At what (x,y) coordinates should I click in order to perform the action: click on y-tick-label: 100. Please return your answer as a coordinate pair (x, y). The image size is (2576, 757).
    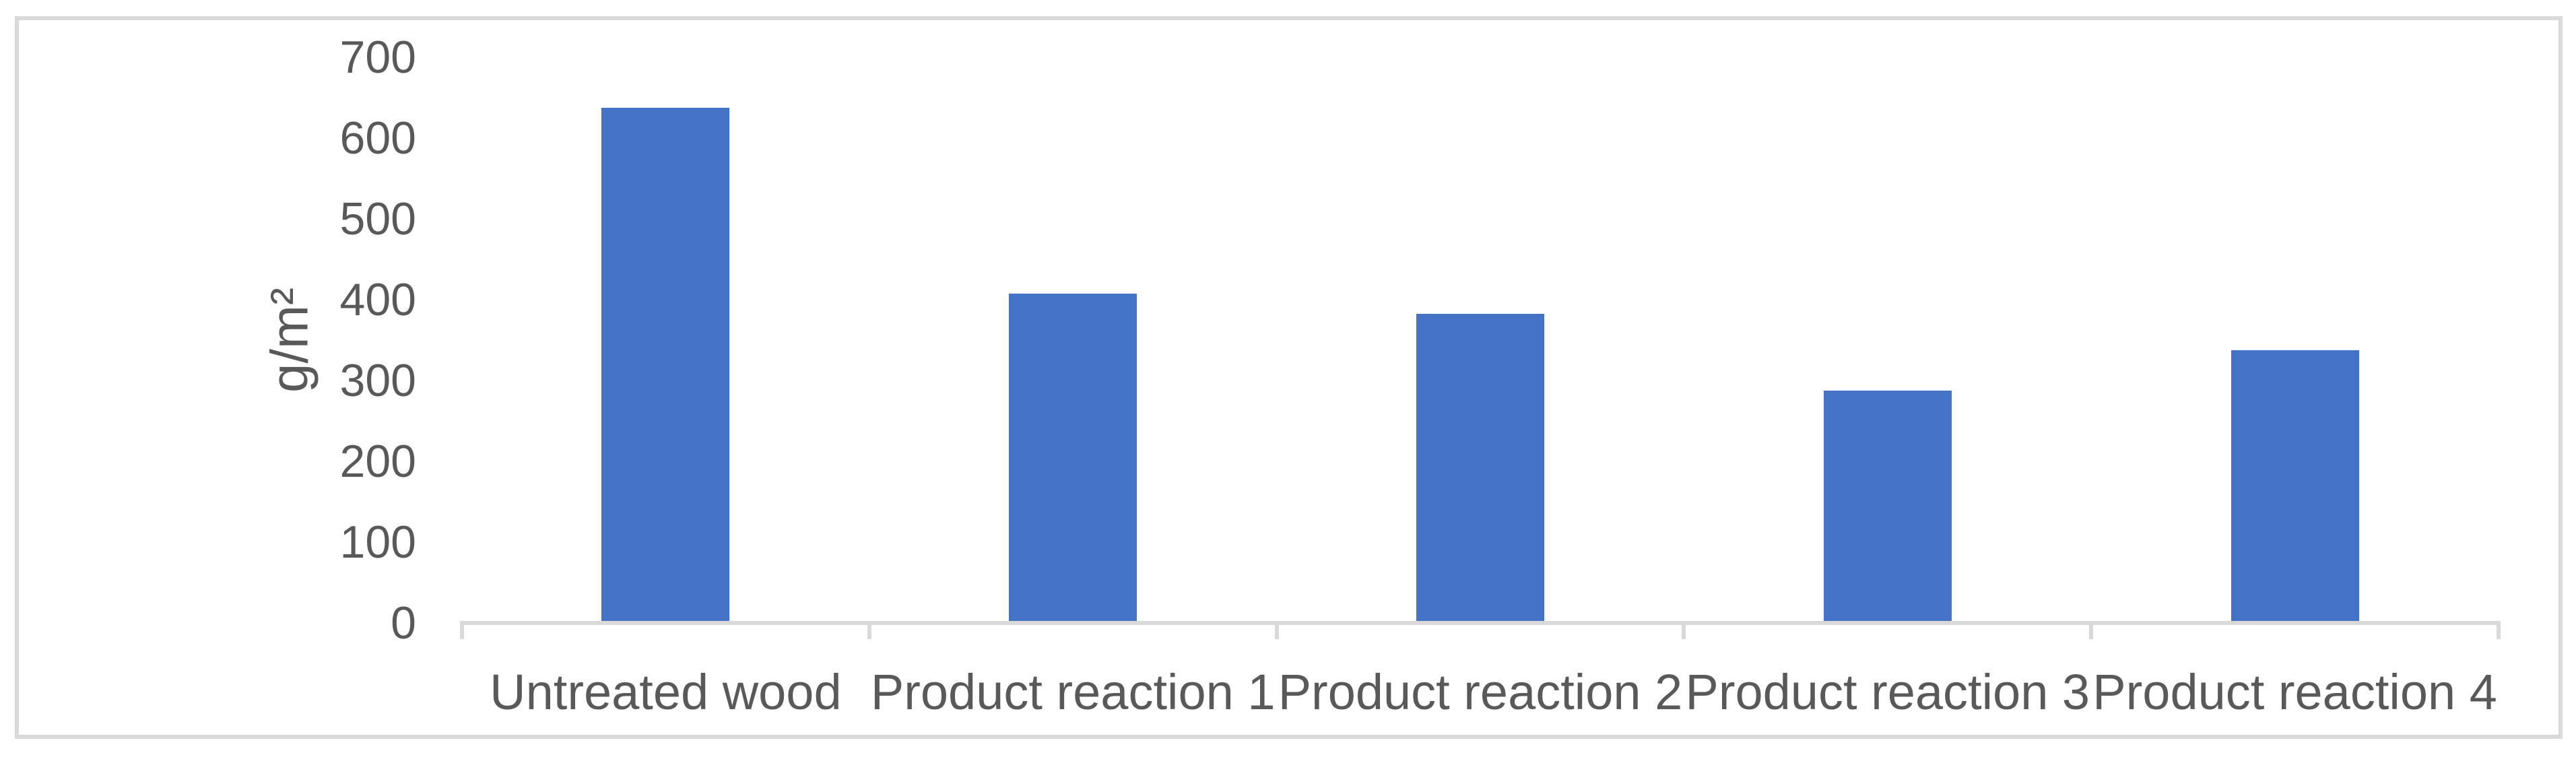
    Looking at the image, I should click on (377, 542).